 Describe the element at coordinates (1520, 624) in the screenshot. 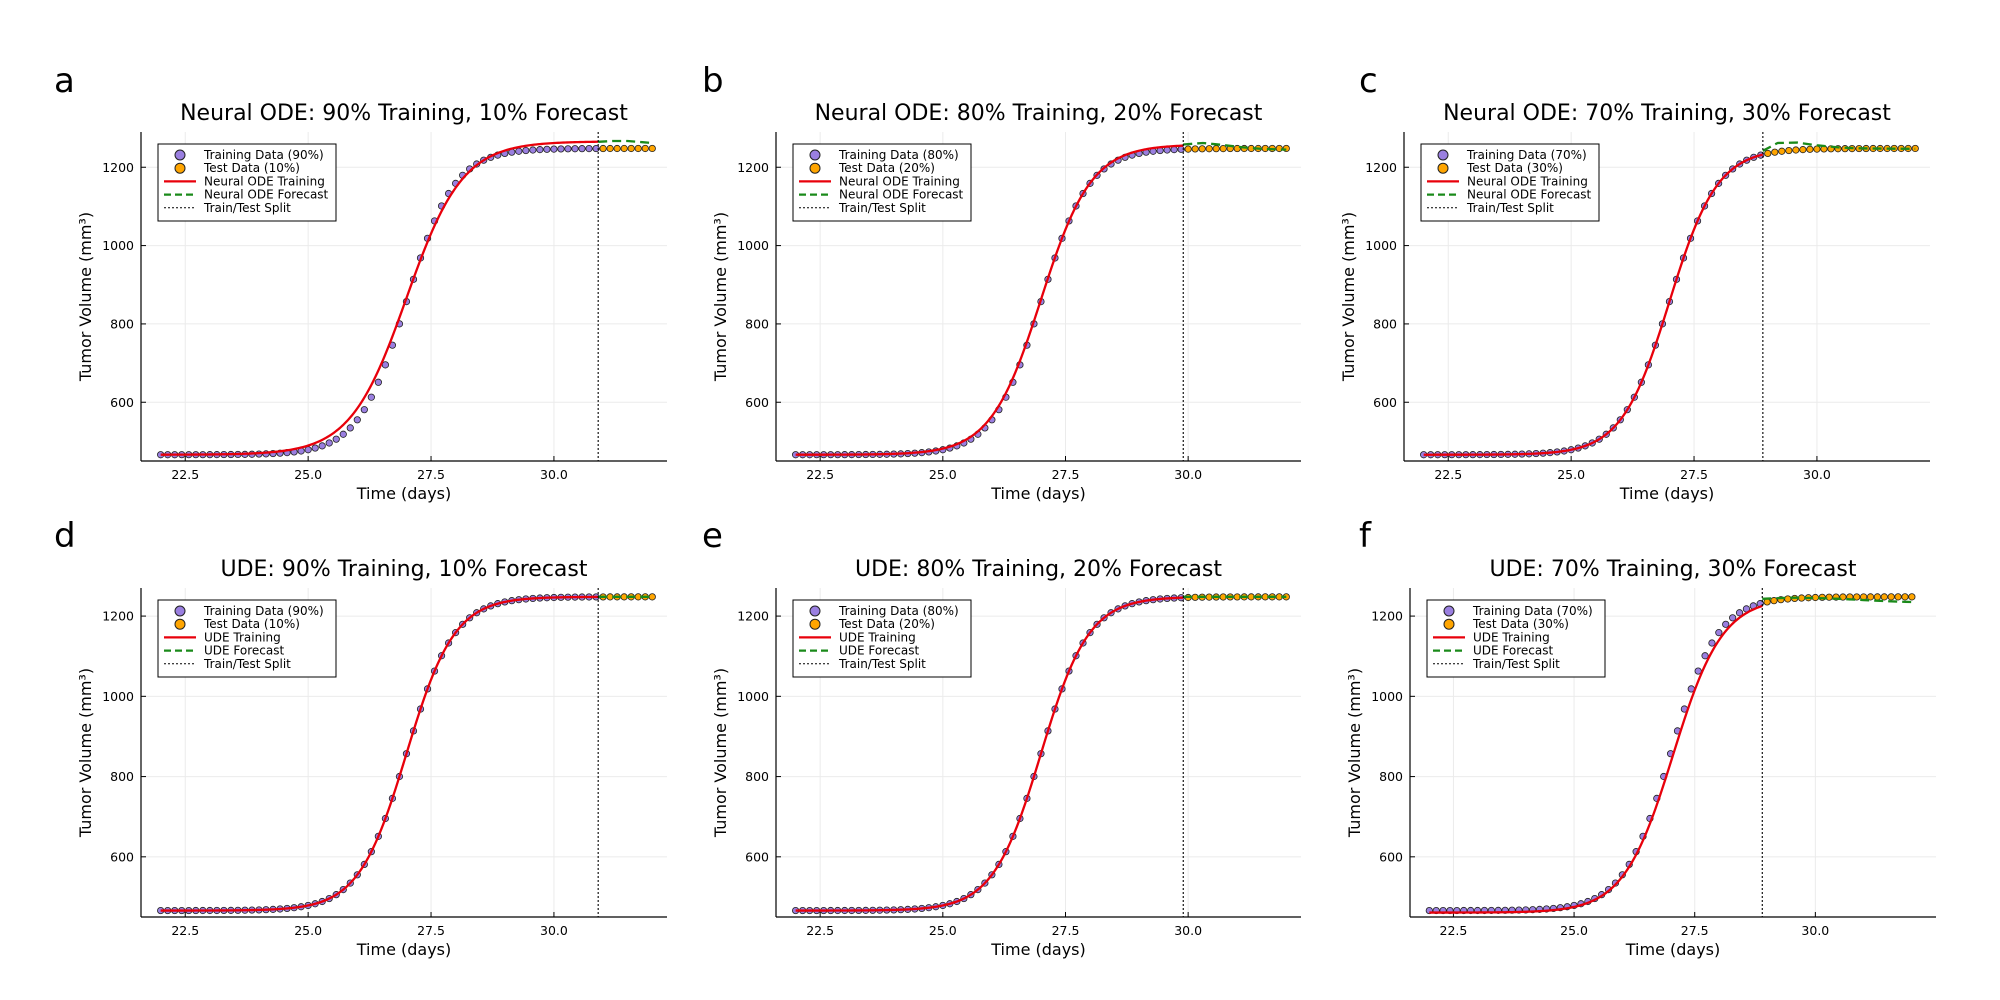

I see `legend-label: Test Data (30%)` at that location.